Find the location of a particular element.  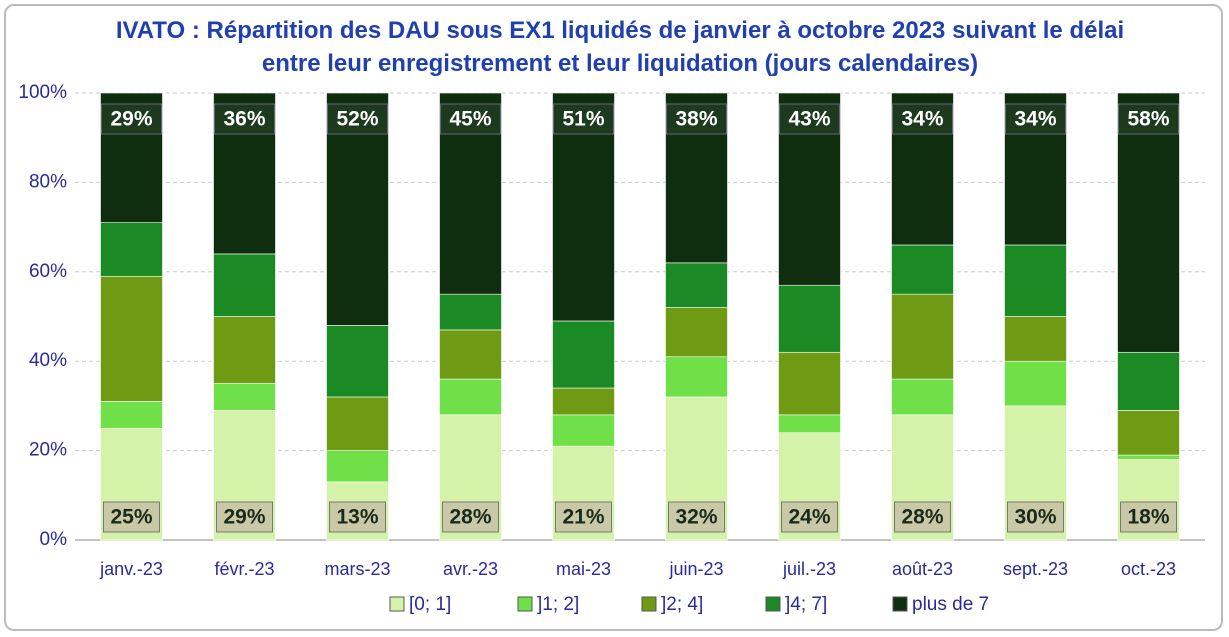

legend-label: ]1; 2] is located at coordinates (558, 604).